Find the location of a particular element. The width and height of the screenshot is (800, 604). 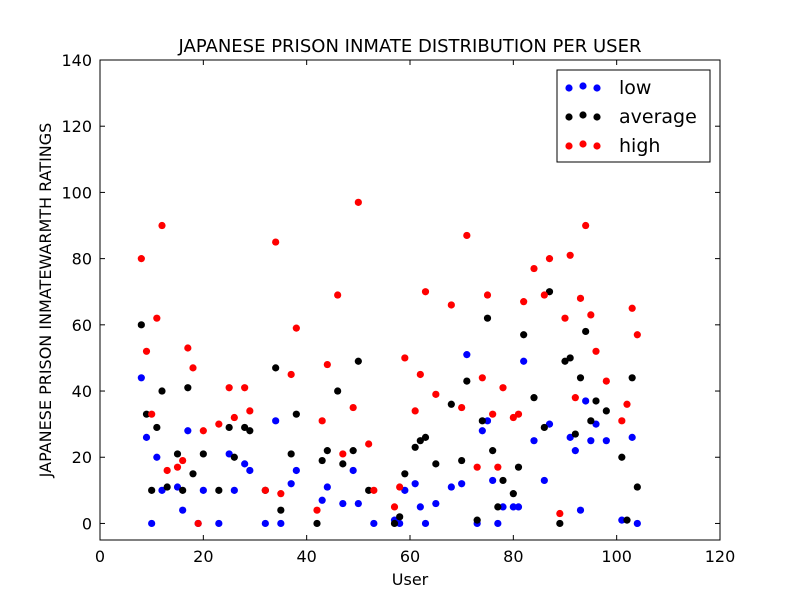

legend-entry-low: low is located at coordinates (608, 88).